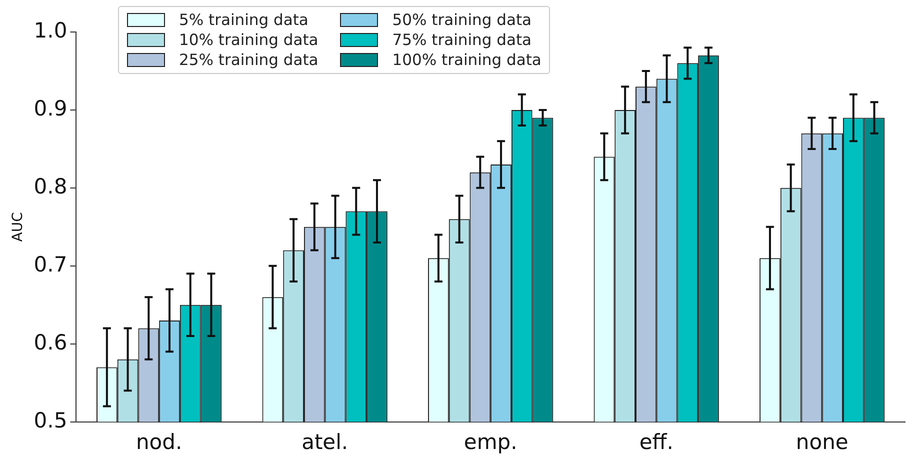 The width and height of the screenshot is (909, 459). What do you see at coordinates (51, 342) in the screenshot?
I see `y-tick-label: 0.6` at bounding box center [51, 342].